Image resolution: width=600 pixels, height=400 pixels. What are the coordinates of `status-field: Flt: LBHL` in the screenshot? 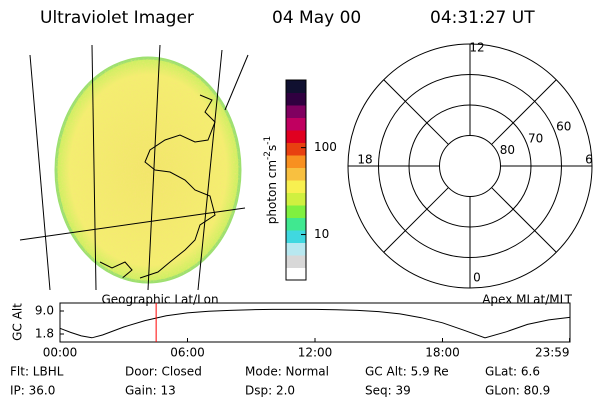 It's located at (37, 372).